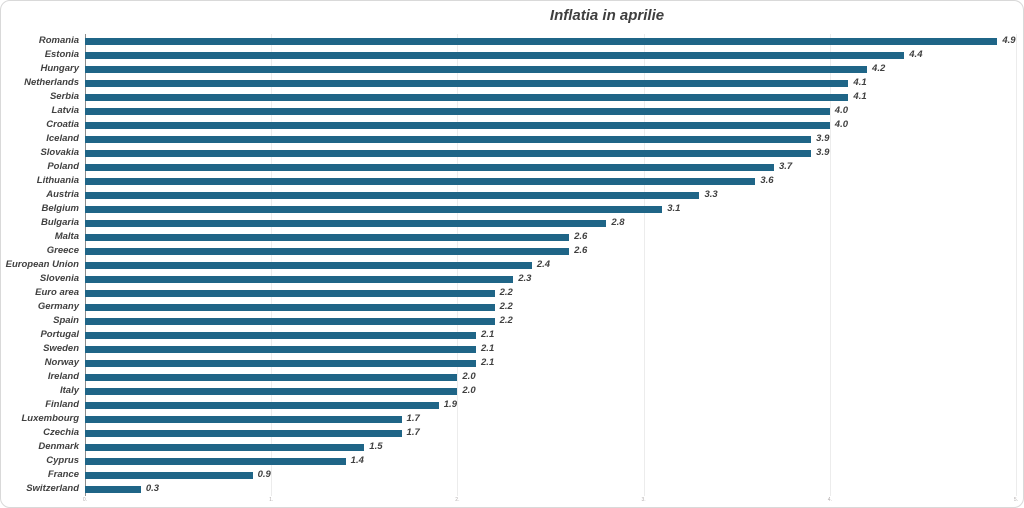 This screenshot has height=508, width=1024. What do you see at coordinates (264, 474) in the screenshot?
I see `value-label: 0.9` at bounding box center [264, 474].